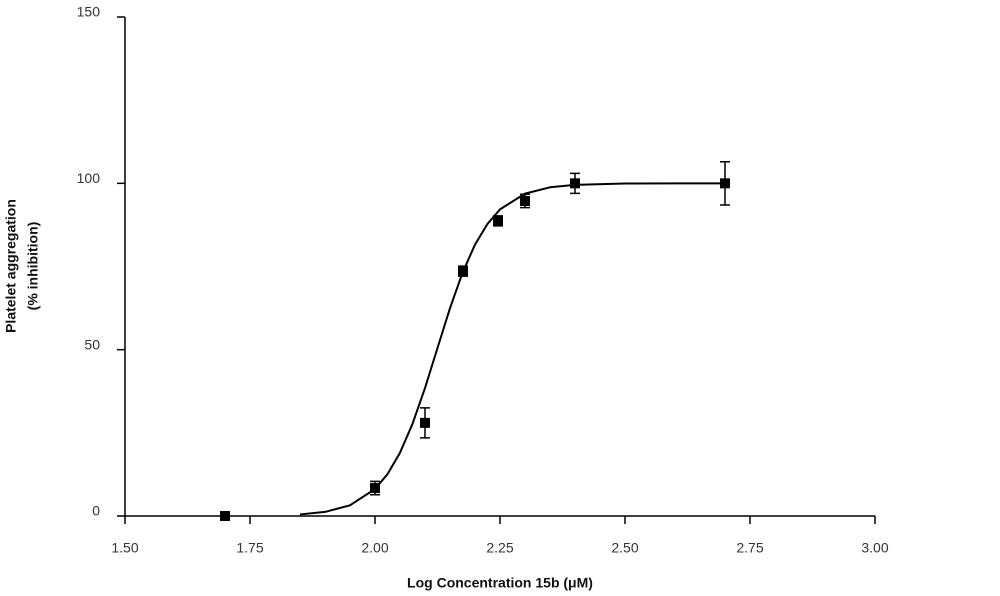 The width and height of the screenshot is (1000, 596). I want to click on y-tick-label: 50, so click(92, 344).